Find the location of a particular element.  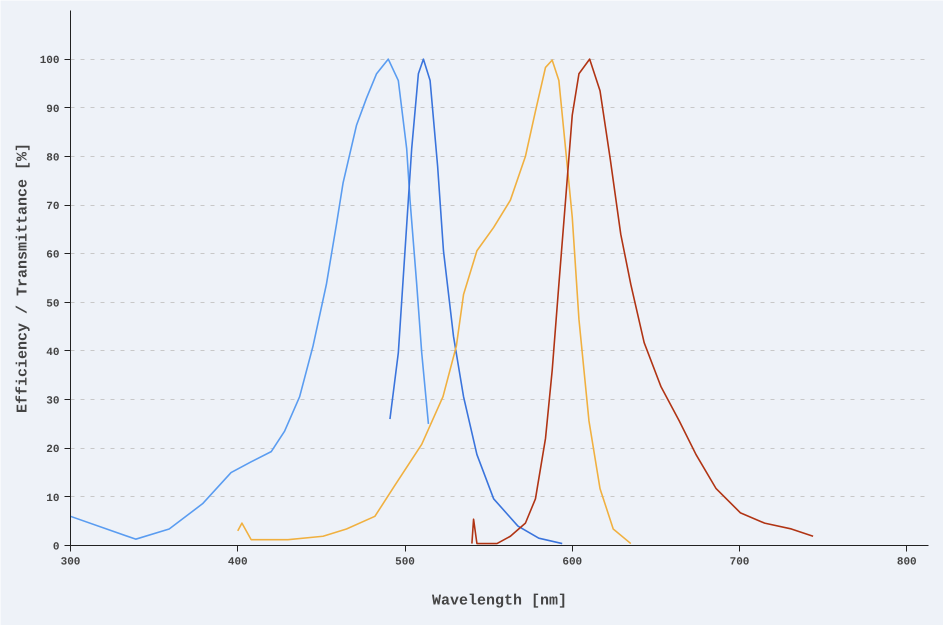

y-axis-title: Efficiency / Transmittance [%] is located at coordinates (23, 278).